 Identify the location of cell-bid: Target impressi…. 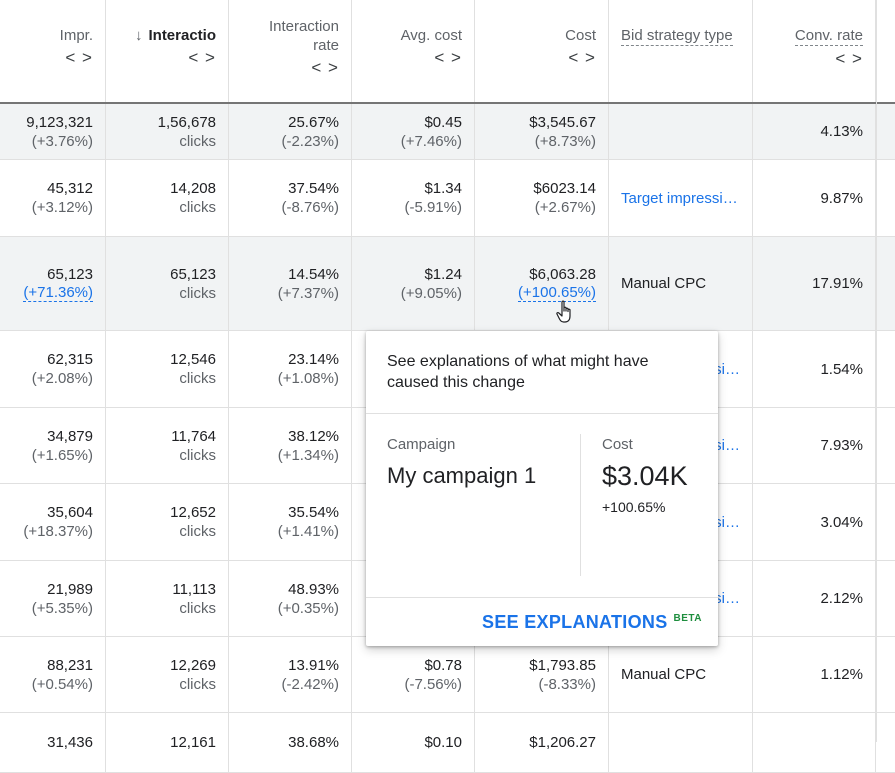
(681, 198).